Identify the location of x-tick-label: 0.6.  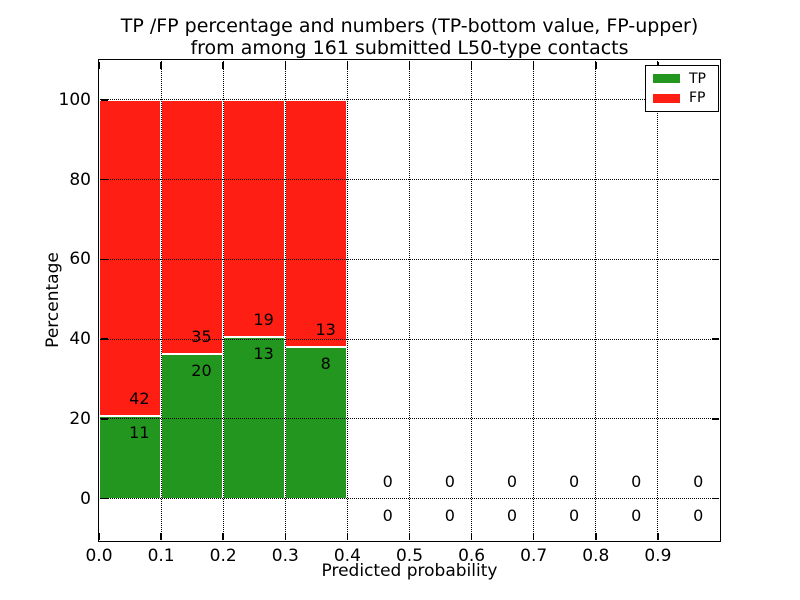
(472, 556).